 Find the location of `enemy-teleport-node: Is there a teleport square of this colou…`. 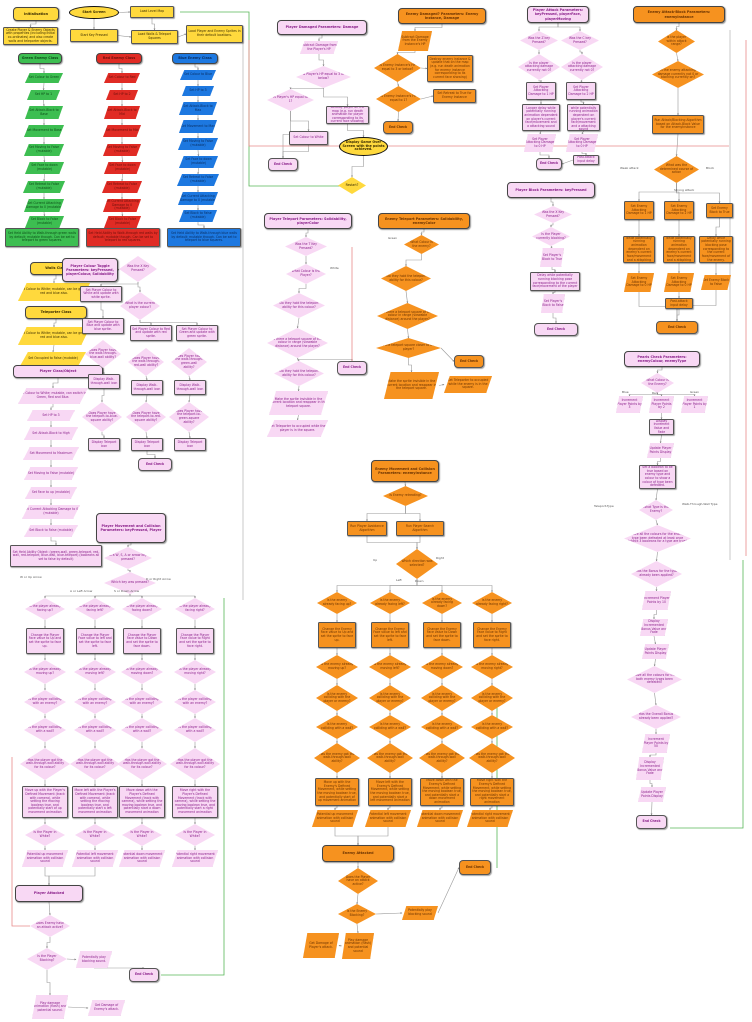

enemy-teleport-node: Is there a teleport square of this colou… is located at coordinates (407, 316).